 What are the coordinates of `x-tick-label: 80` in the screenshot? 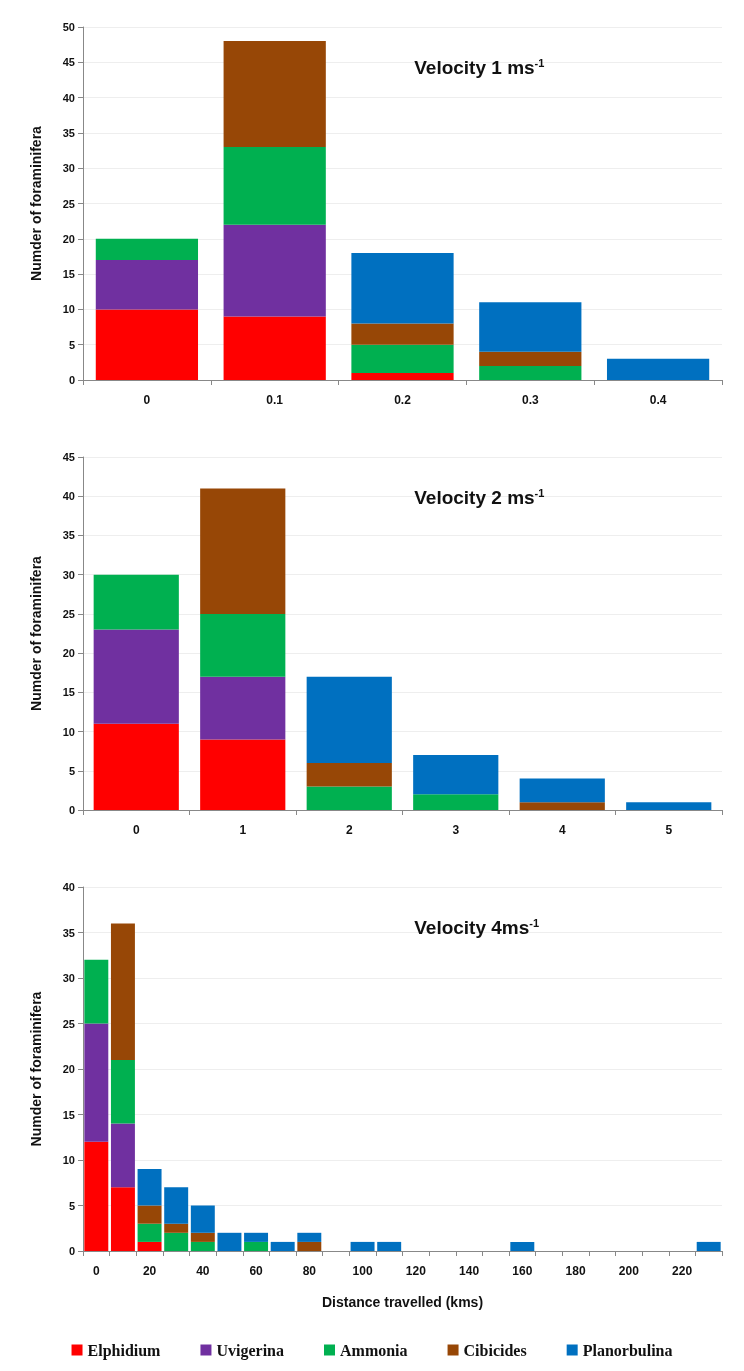 It's located at (309, 1271).